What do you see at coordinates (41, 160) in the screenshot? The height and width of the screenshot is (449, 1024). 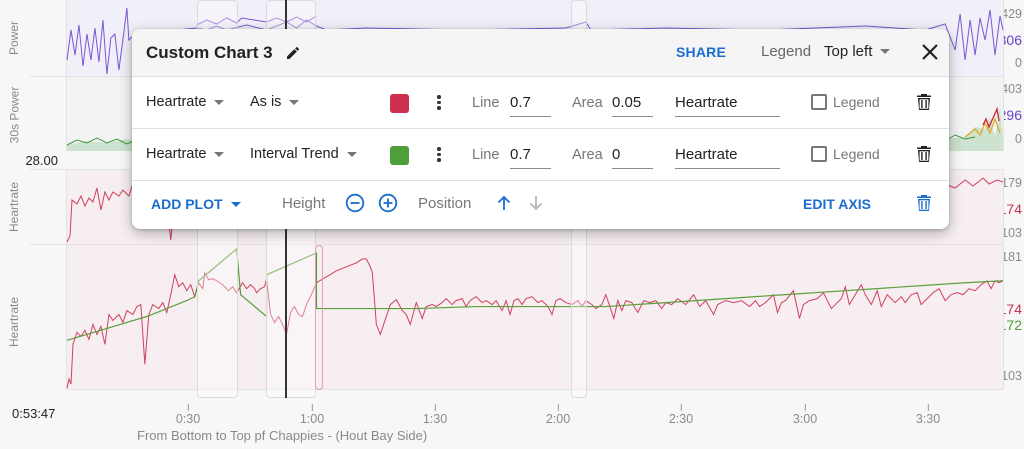 I see `x-axis-mini-value: 28.00` at bounding box center [41, 160].